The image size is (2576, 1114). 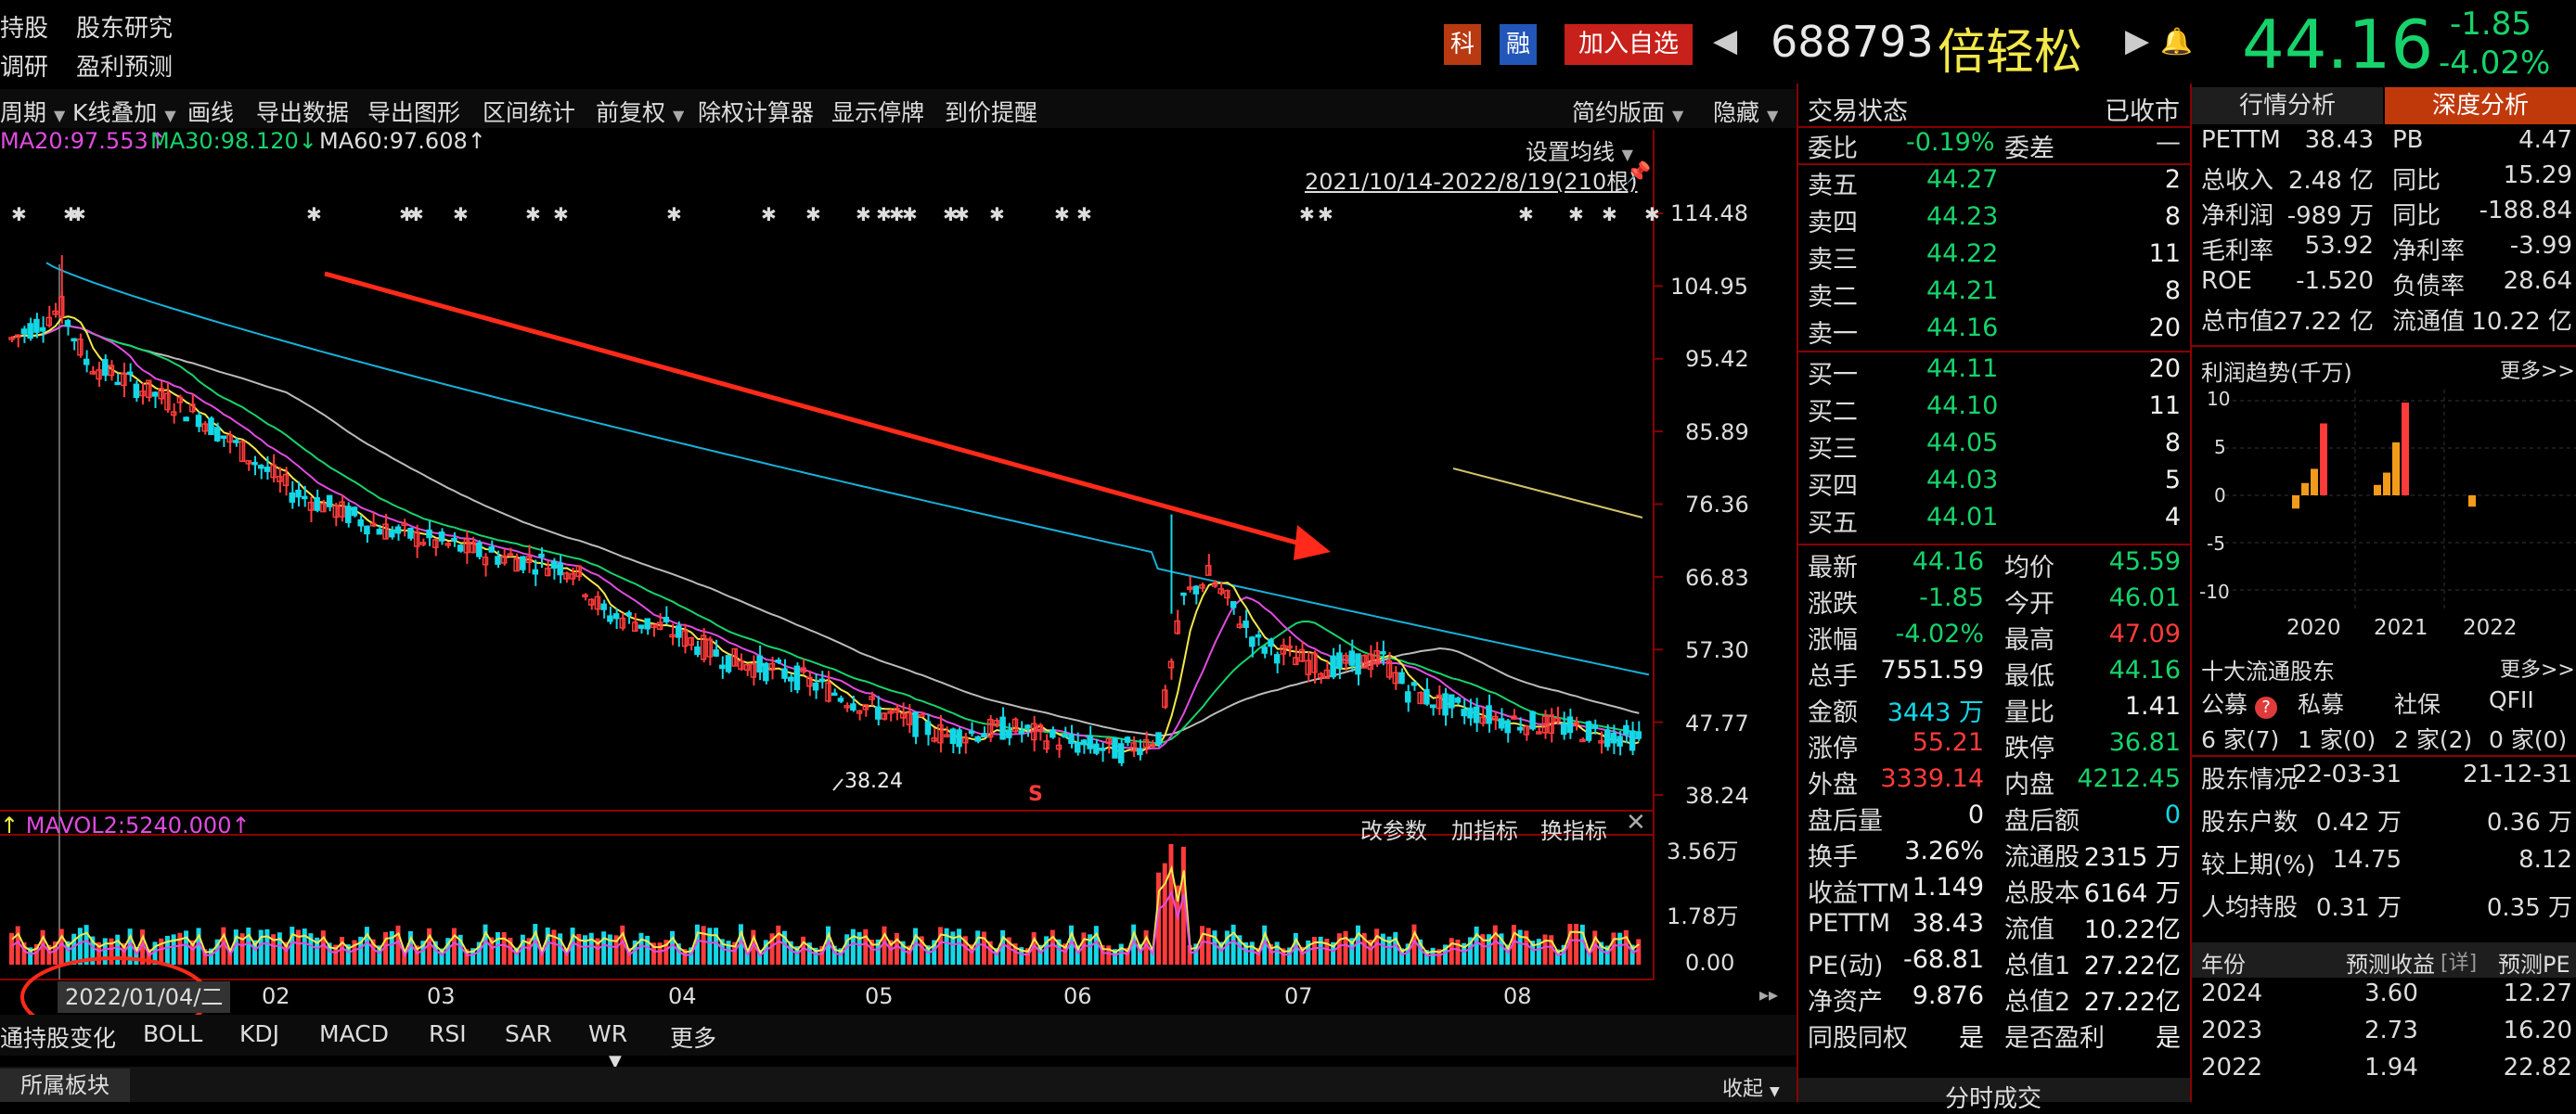 What do you see at coordinates (59, 1039) in the screenshot?
I see `tab-holding-change: 通持股变化` at bounding box center [59, 1039].